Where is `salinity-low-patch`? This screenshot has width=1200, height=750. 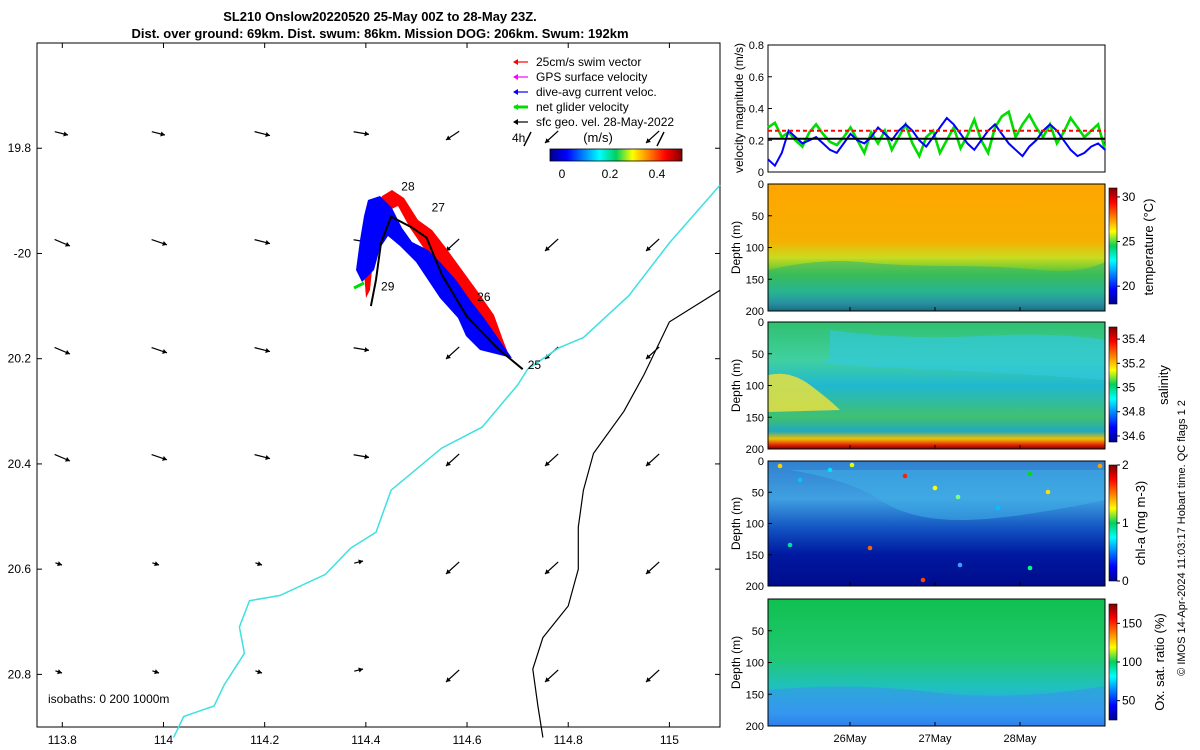 salinity-low-patch is located at coordinates (964, 355).